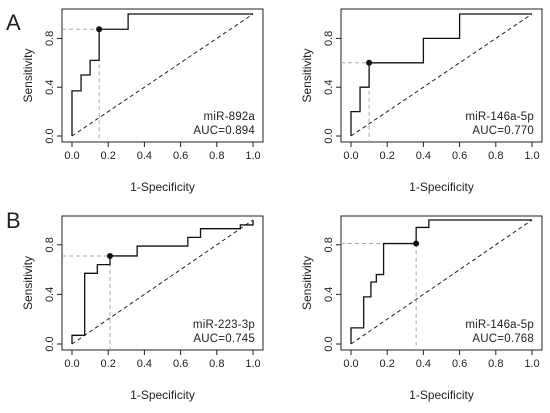 This screenshot has width=550, height=413. I want to click on panel-label-b: B, so click(13, 220).